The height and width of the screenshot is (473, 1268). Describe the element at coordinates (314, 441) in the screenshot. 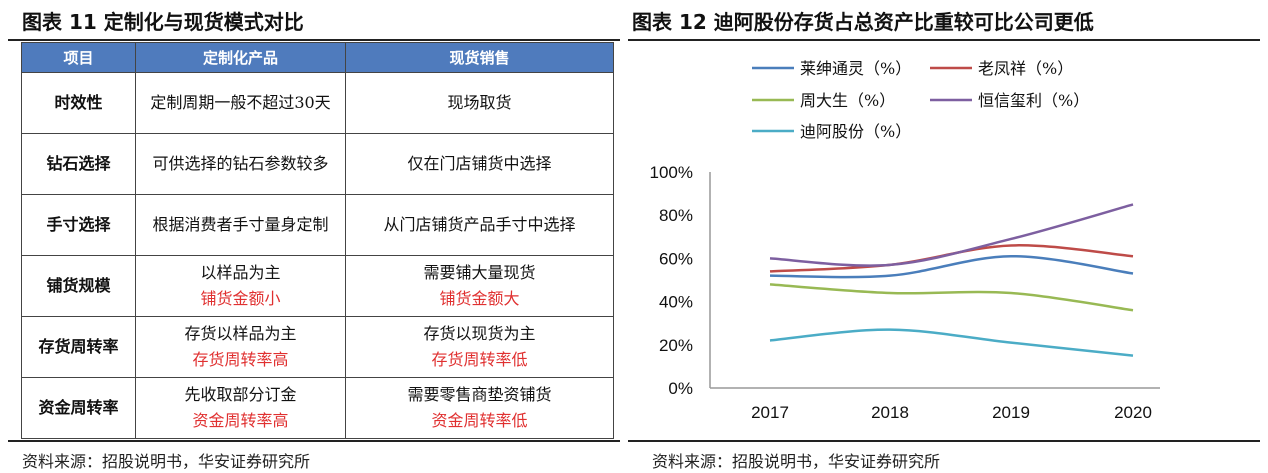

I see `bottom-rule-left` at that location.